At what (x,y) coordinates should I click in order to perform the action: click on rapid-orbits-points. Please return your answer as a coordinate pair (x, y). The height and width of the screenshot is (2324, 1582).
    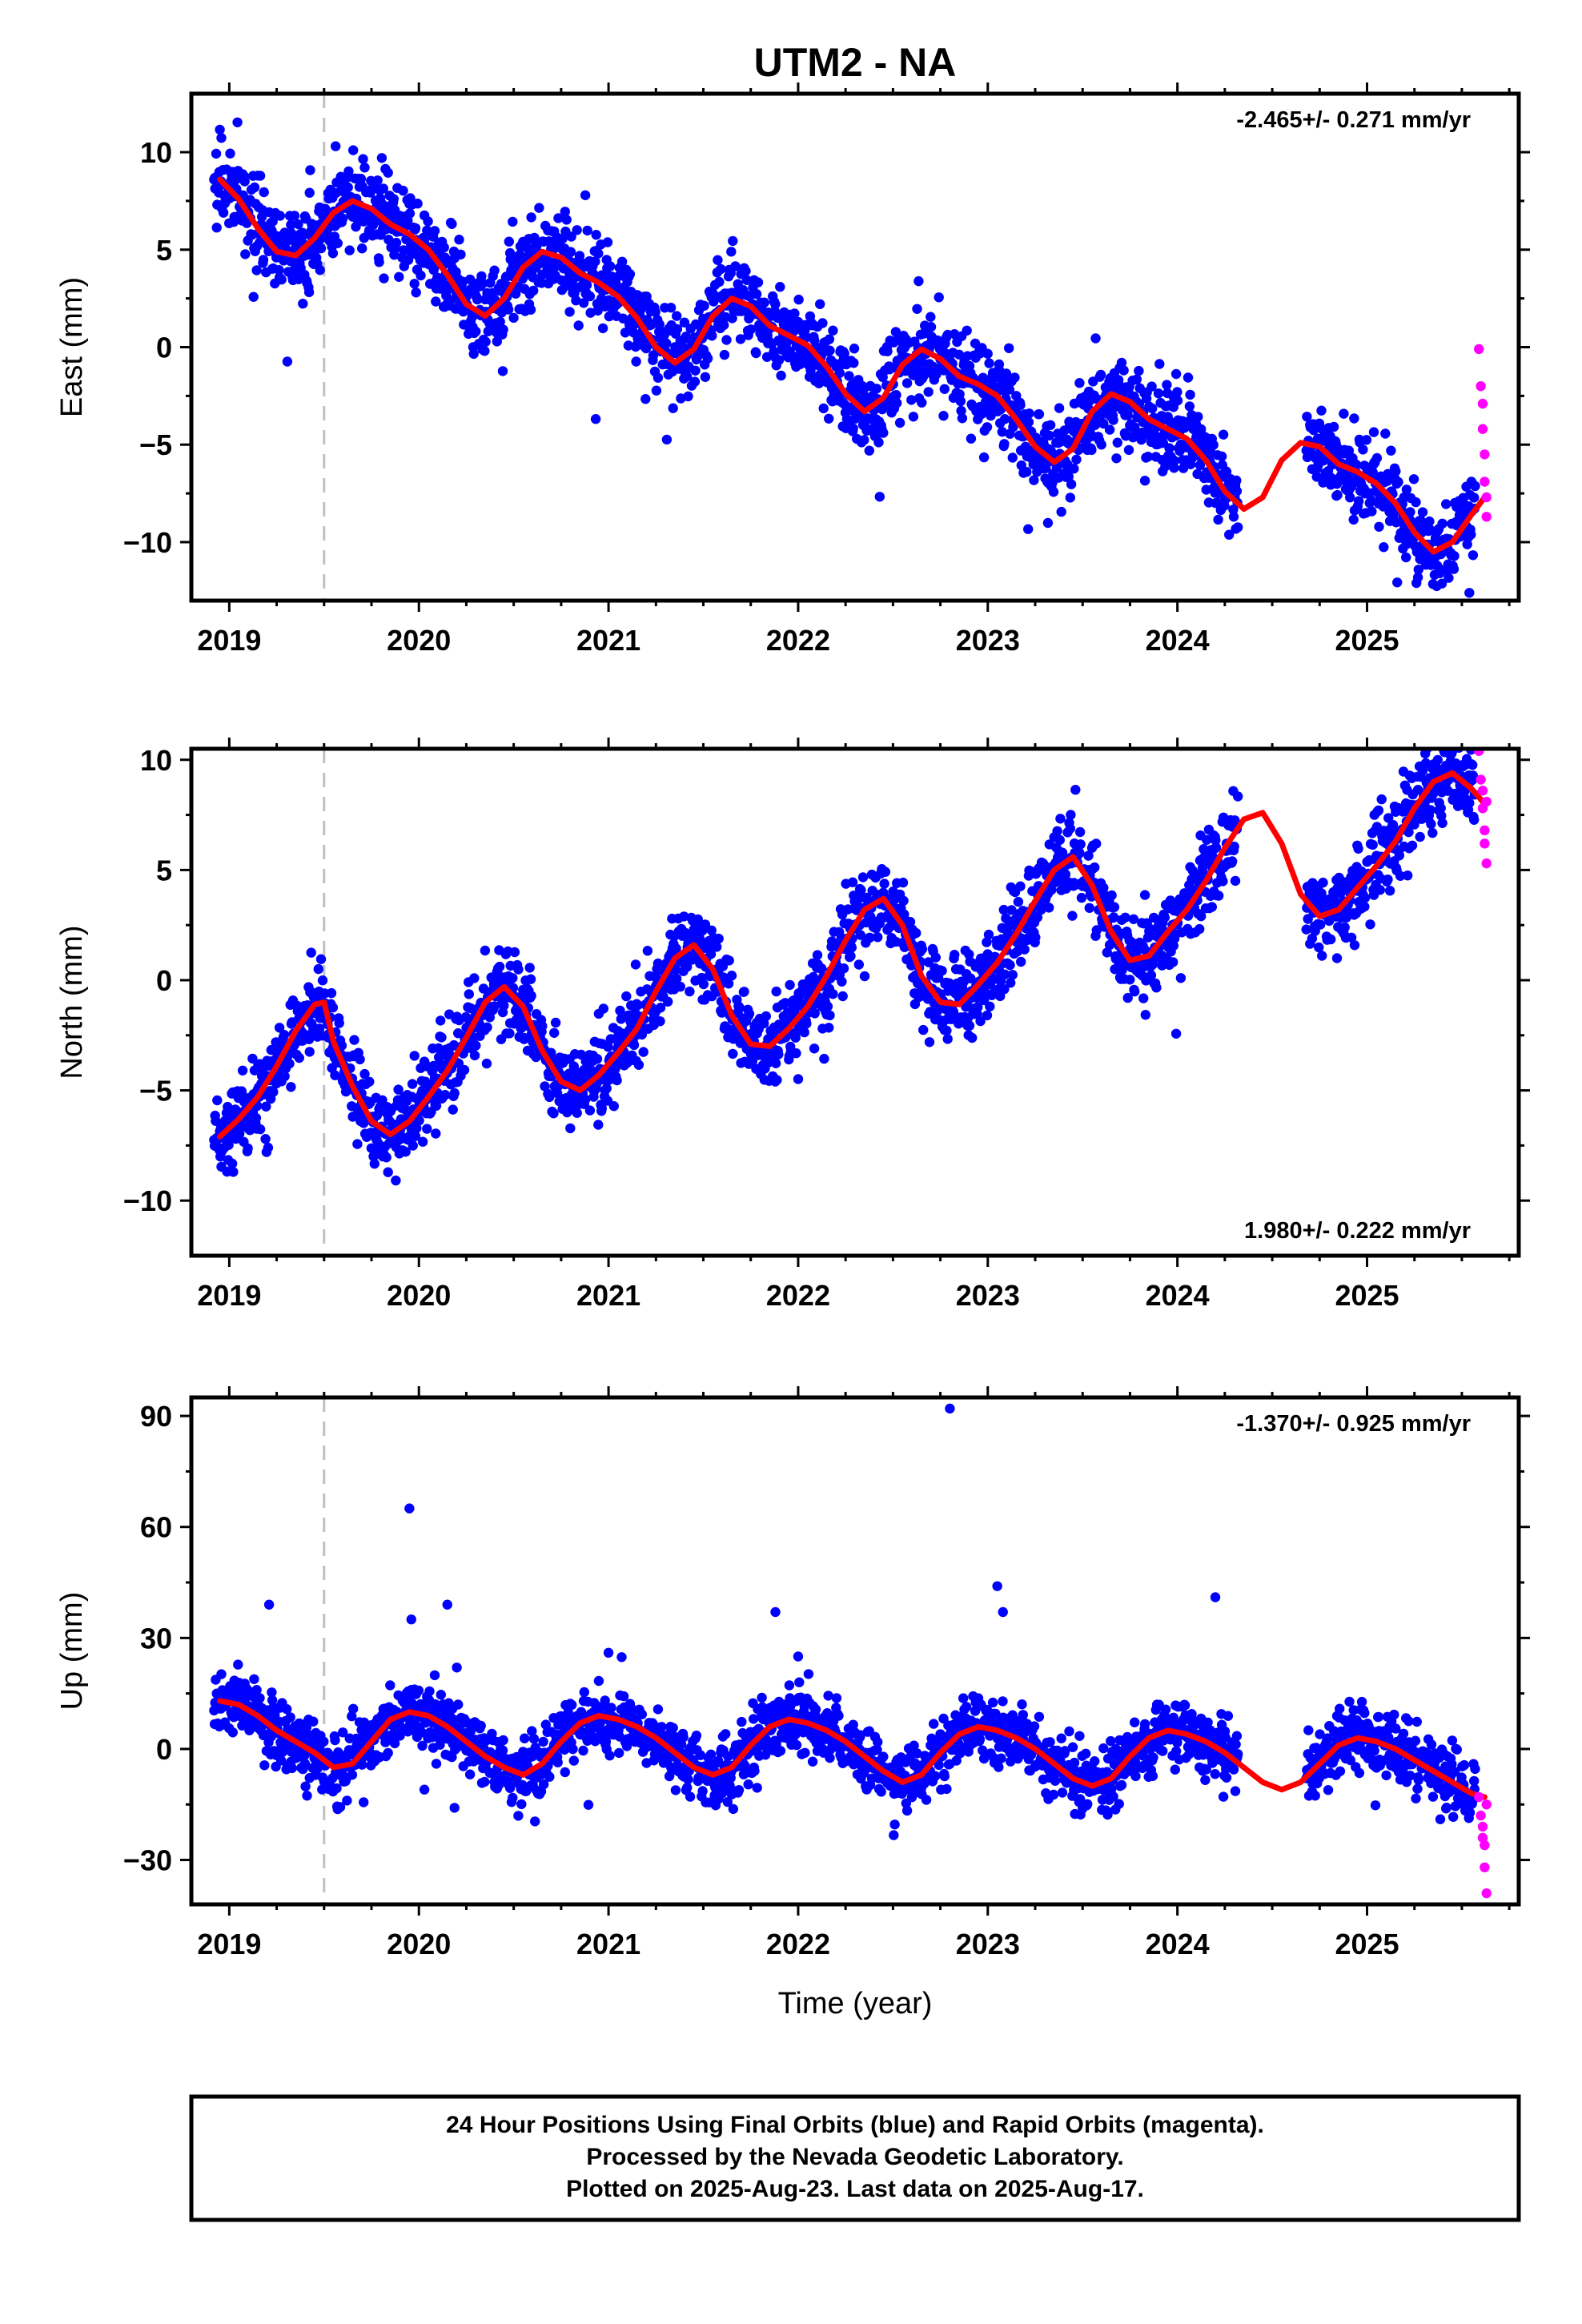
    Looking at the image, I should click on (1483, 433).